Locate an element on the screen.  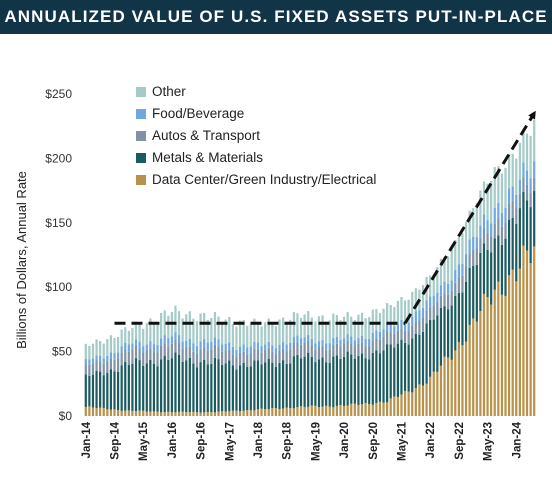
legend-label: Data Center/Green Industry/Electrical is located at coordinates (264, 179).